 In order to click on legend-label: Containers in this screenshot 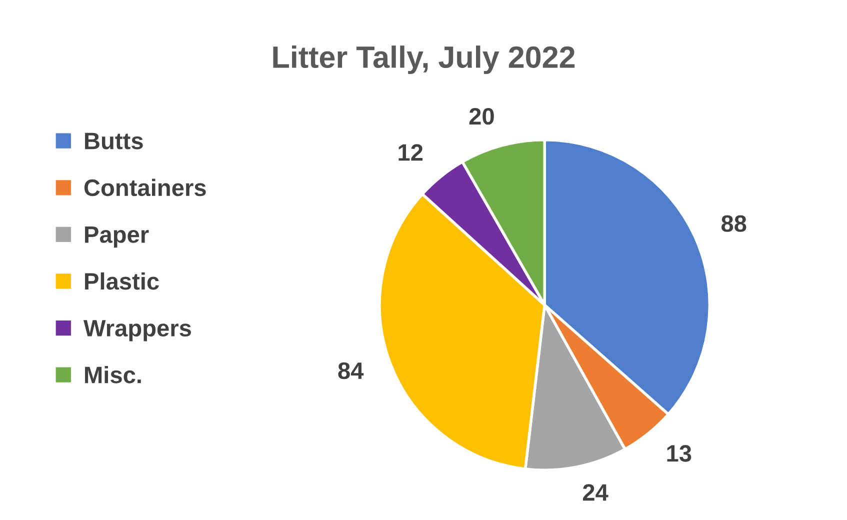, I will do `click(145, 187)`.